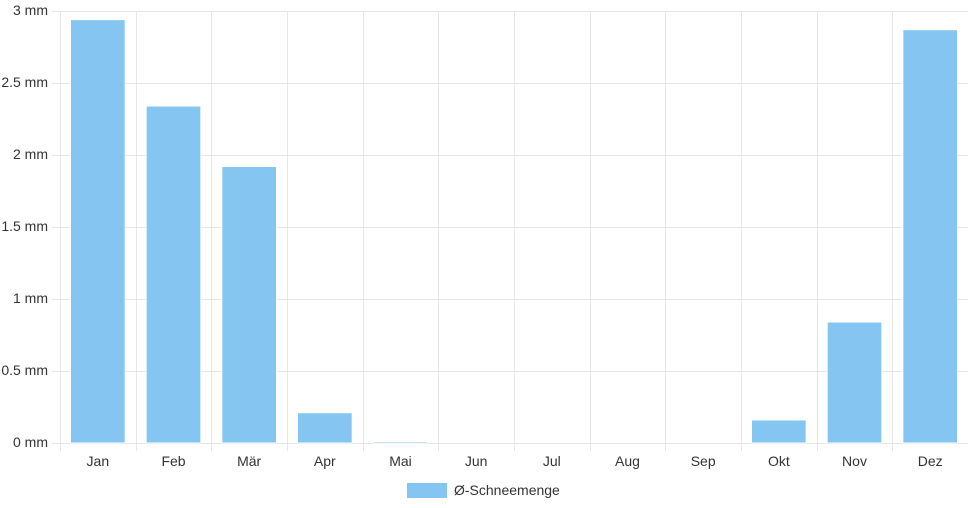 Image resolution: width=968 pixels, height=508 pixels. What do you see at coordinates (30, 154) in the screenshot?
I see `y-tick-label: 2 mm` at bounding box center [30, 154].